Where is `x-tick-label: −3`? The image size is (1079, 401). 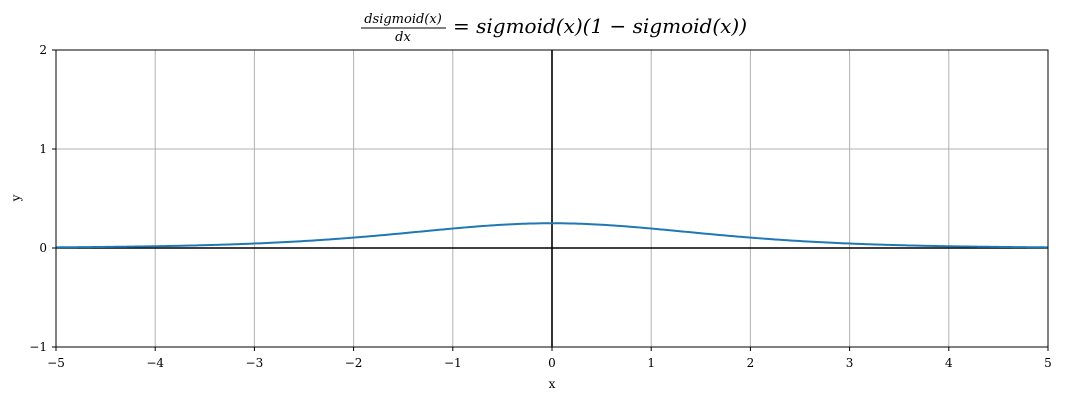 x-tick-label: −3 is located at coordinates (255, 363).